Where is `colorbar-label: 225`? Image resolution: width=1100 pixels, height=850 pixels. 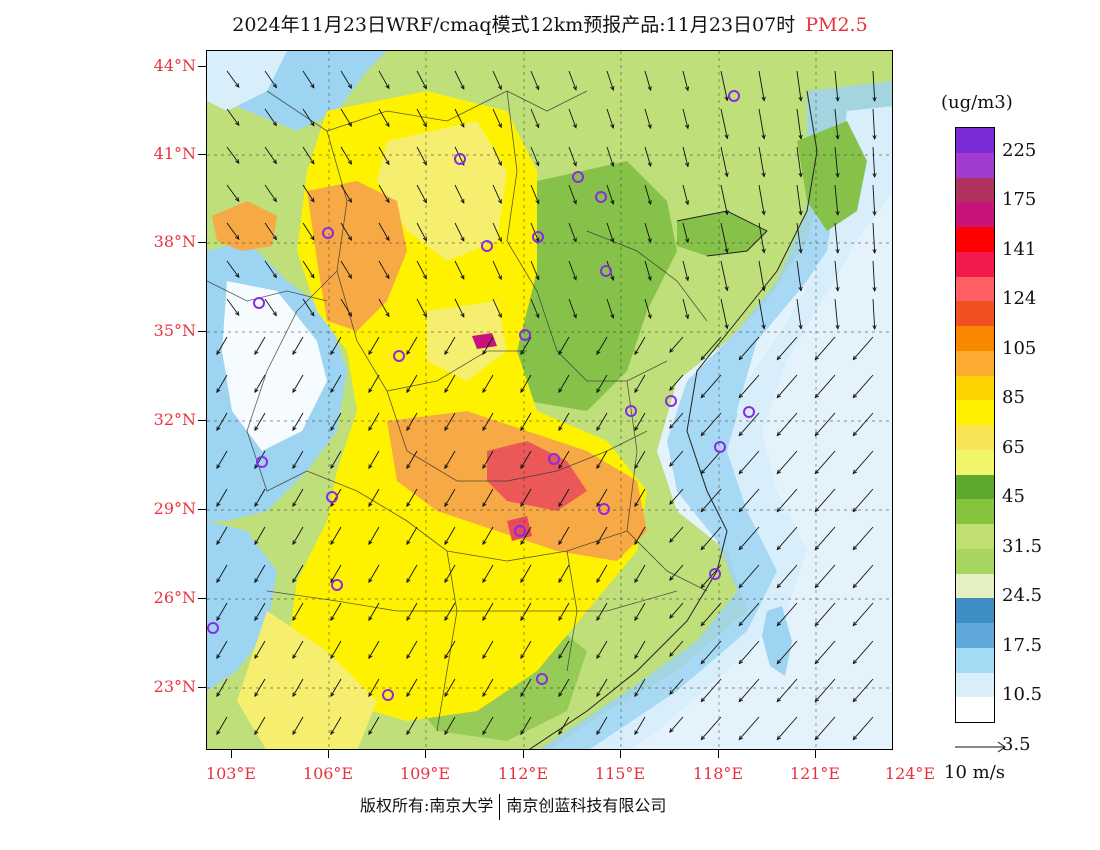 colorbar-label: 225 is located at coordinates (1019, 150).